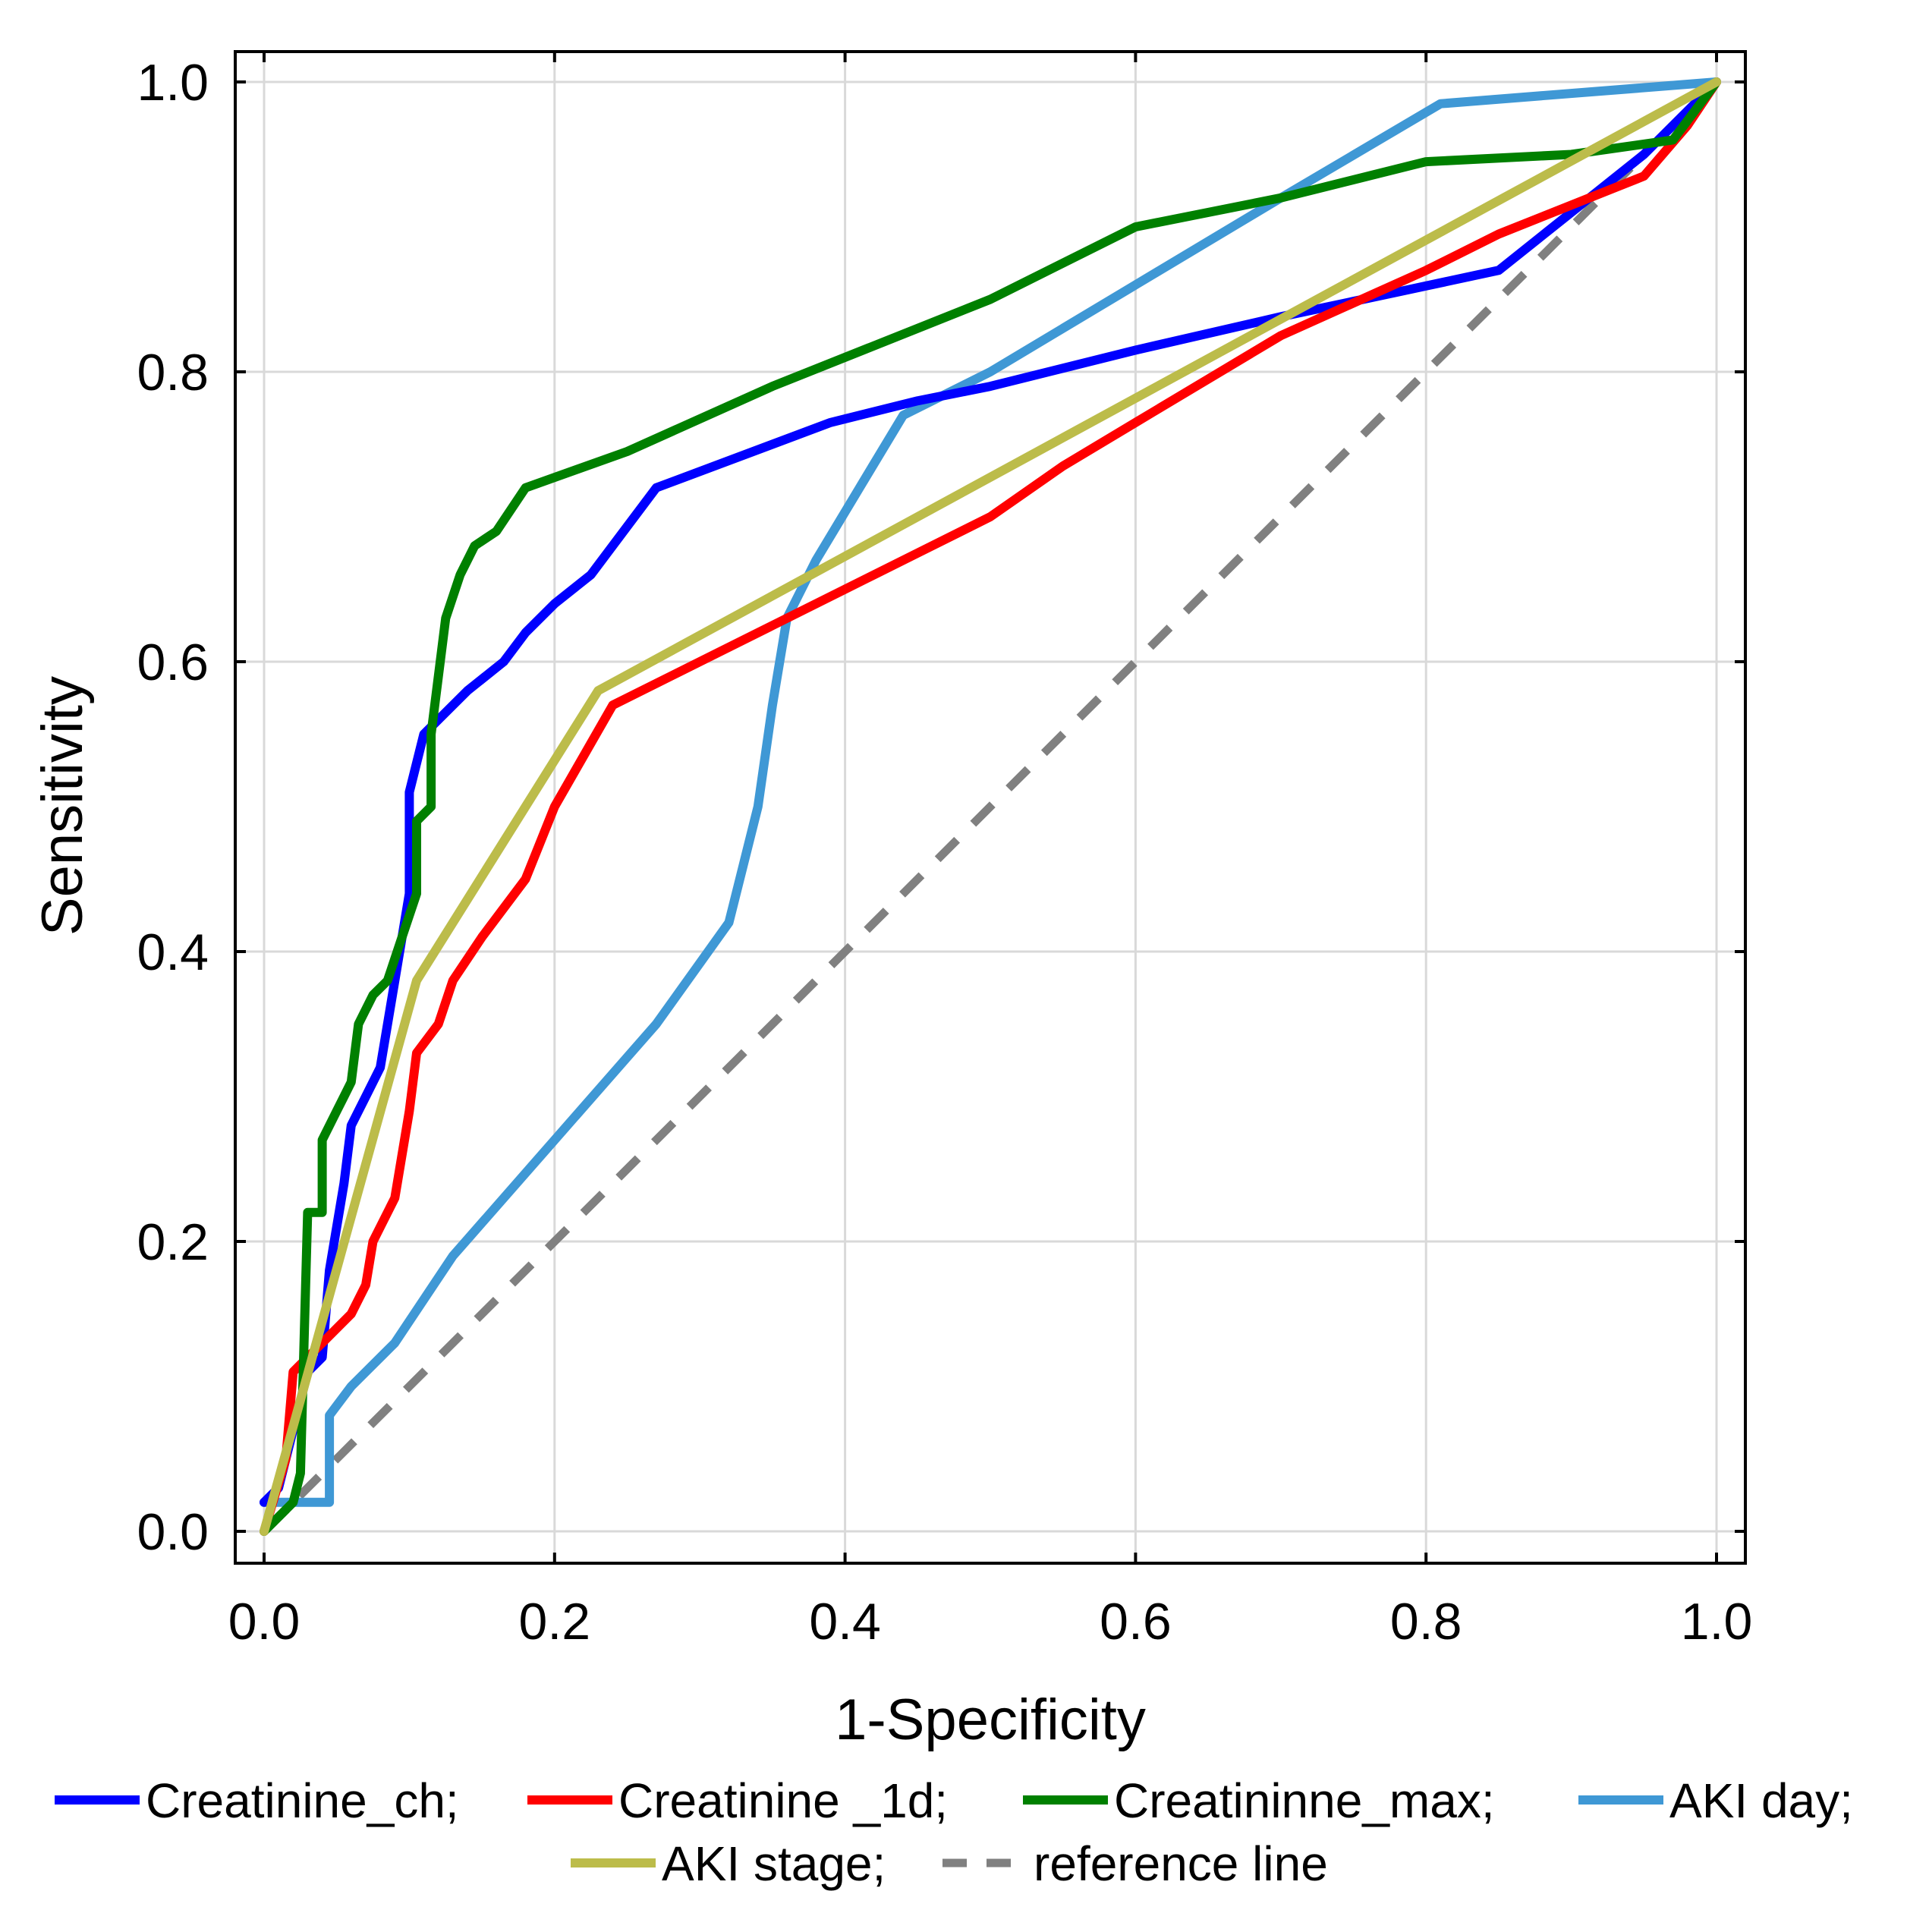 The height and width of the screenshot is (1932, 1907). I want to click on x-axis-title: 1-Specificity, so click(990, 1720).